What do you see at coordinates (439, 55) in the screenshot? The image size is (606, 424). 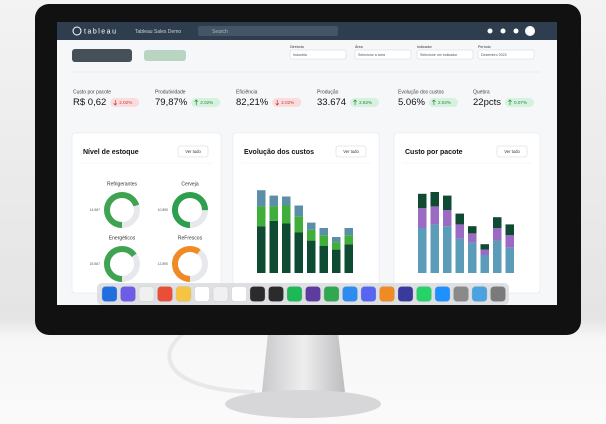 I see `filter-value: Selecione um indicador` at bounding box center [439, 55].